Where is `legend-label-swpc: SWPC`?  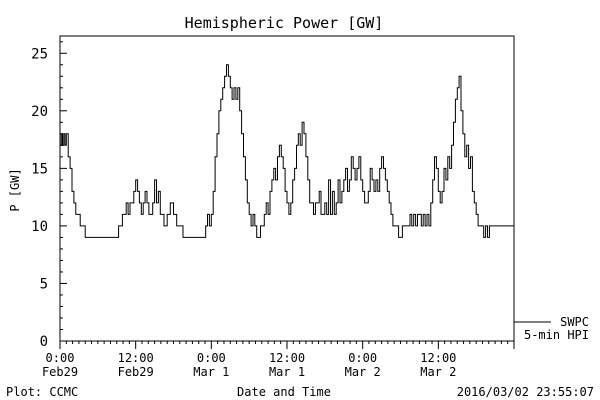
legend-label-swpc: SWPC is located at coordinates (574, 322).